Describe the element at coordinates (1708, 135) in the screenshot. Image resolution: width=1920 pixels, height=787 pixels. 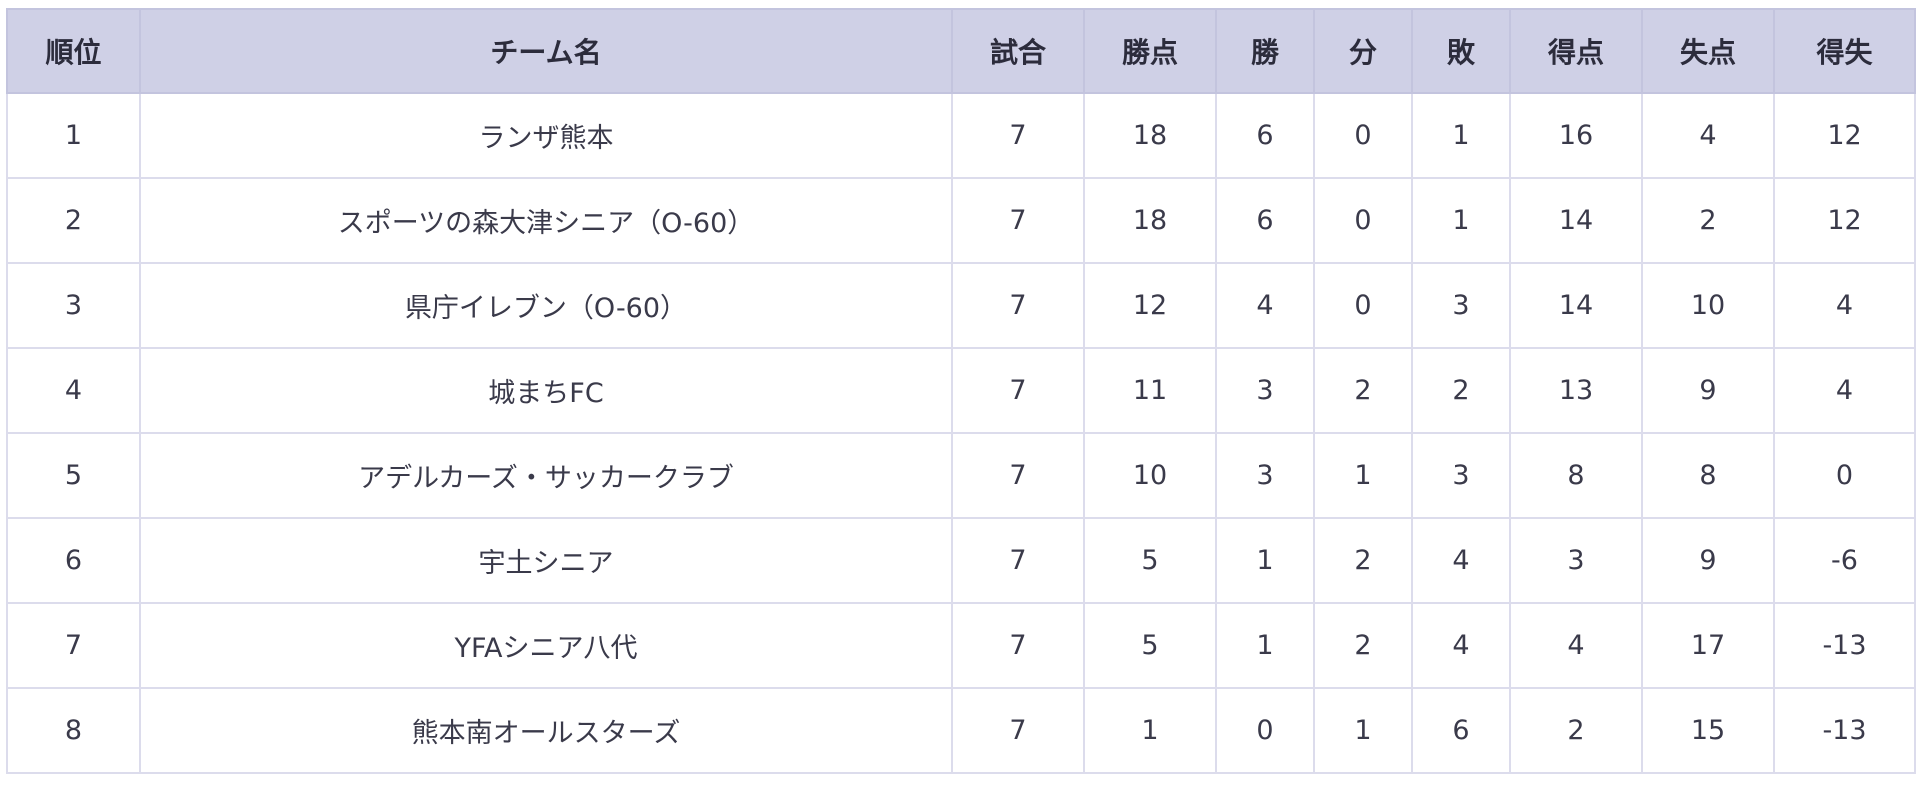
I see `cell-goals-against: 4` at that location.